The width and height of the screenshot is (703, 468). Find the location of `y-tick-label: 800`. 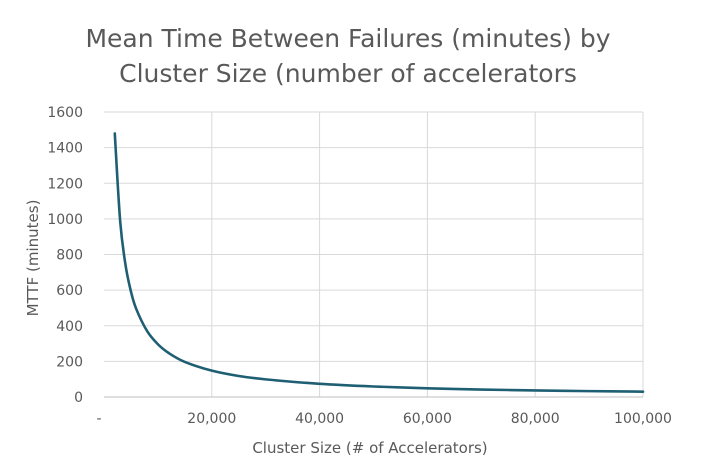

y-tick-label: 800 is located at coordinates (69, 256).